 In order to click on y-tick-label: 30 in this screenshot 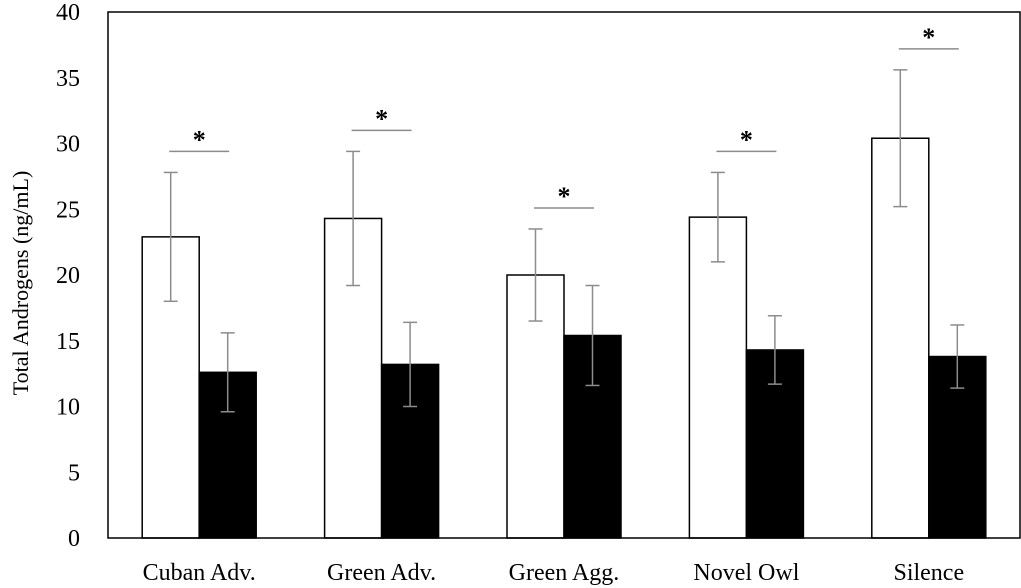, I will do `click(68, 145)`.